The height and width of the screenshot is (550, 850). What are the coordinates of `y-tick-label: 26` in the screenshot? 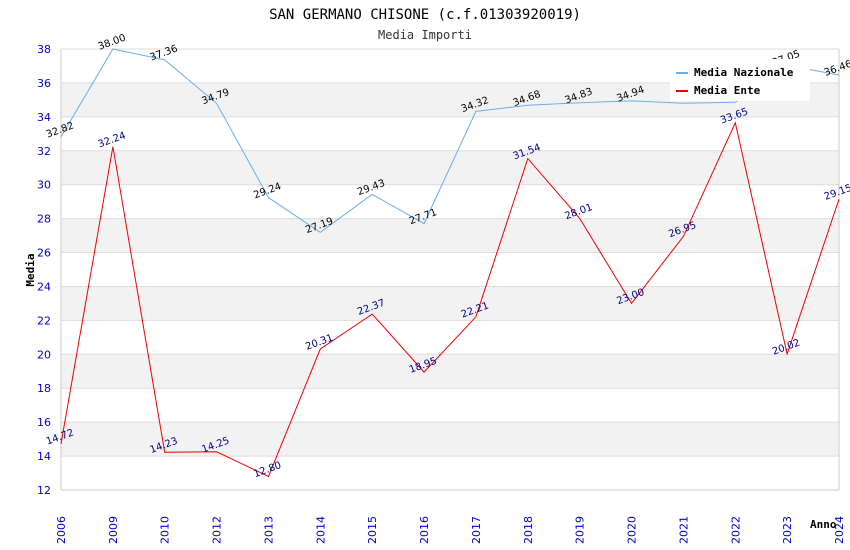 It's located at (44, 253).